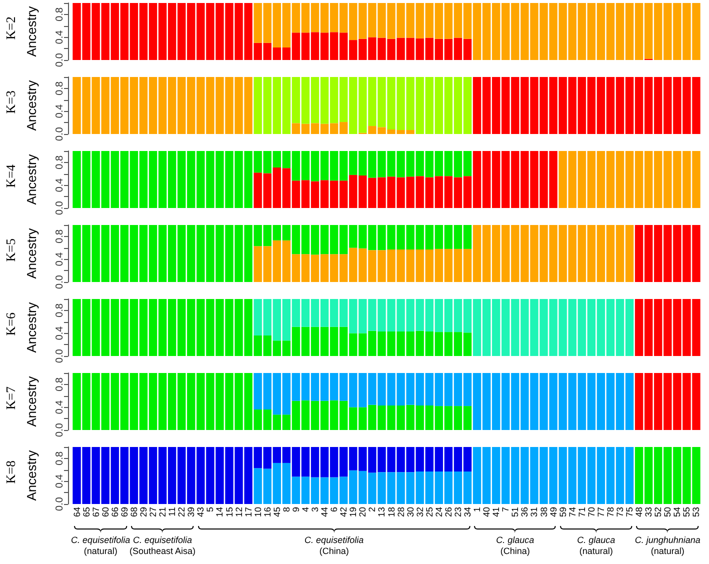 This screenshot has height=564, width=709. What do you see at coordinates (419, 512) in the screenshot?
I see `x-tick-label: 32` at bounding box center [419, 512].